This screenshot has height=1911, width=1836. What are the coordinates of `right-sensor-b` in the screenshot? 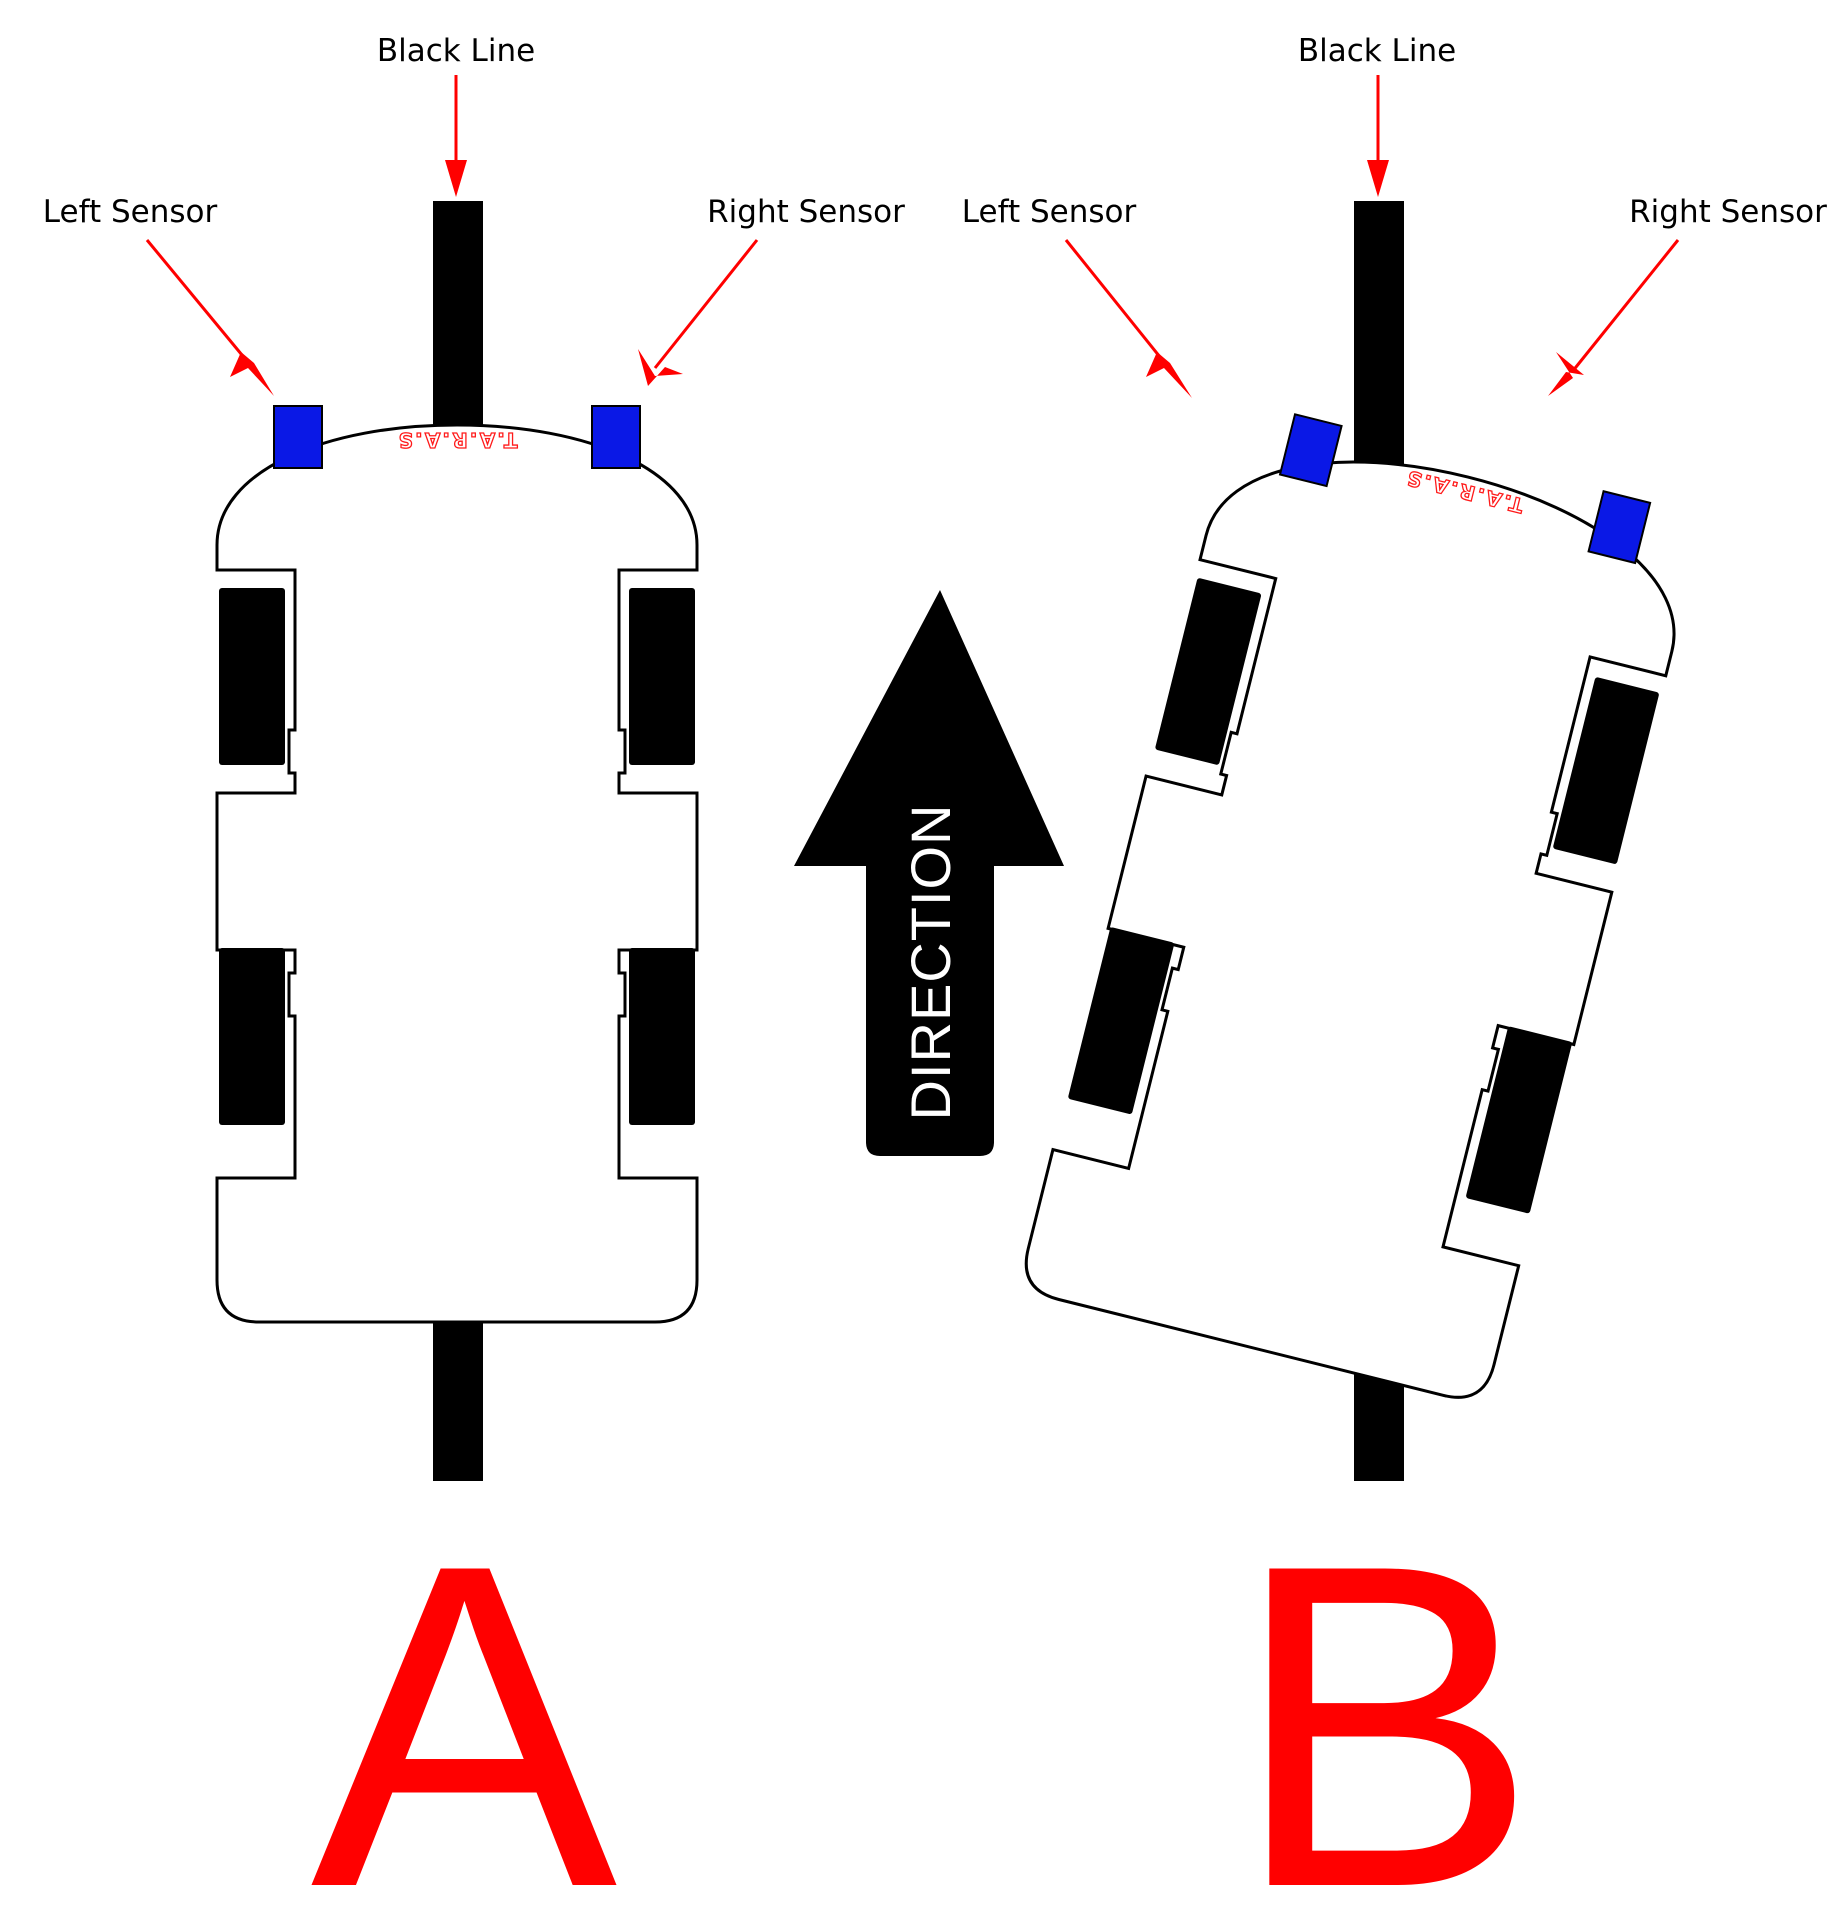 It's located at (1619, 527).